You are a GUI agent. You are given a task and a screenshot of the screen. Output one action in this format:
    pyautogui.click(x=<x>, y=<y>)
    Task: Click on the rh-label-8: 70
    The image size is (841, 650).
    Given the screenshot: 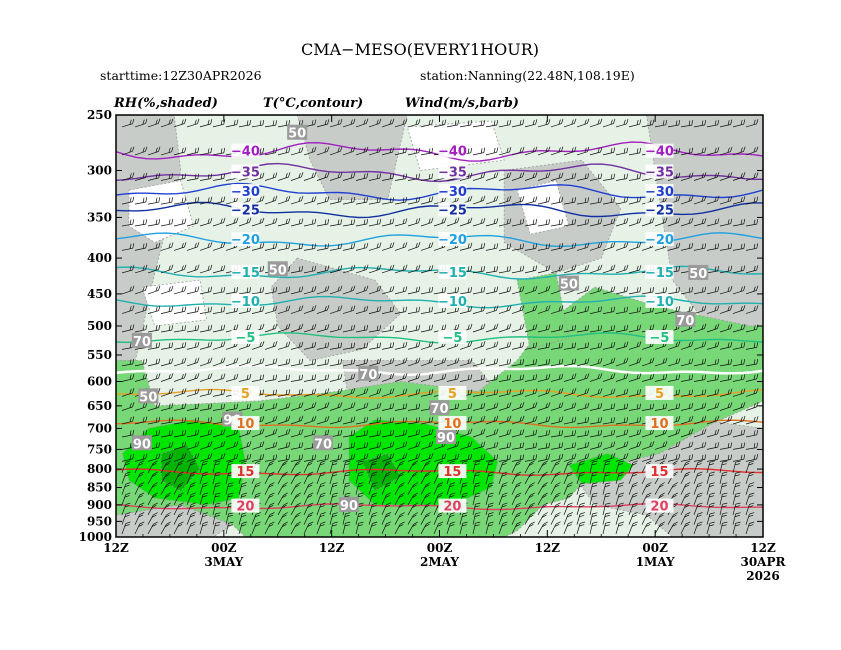 What is the action you would take?
    pyautogui.click(x=439, y=409)
    